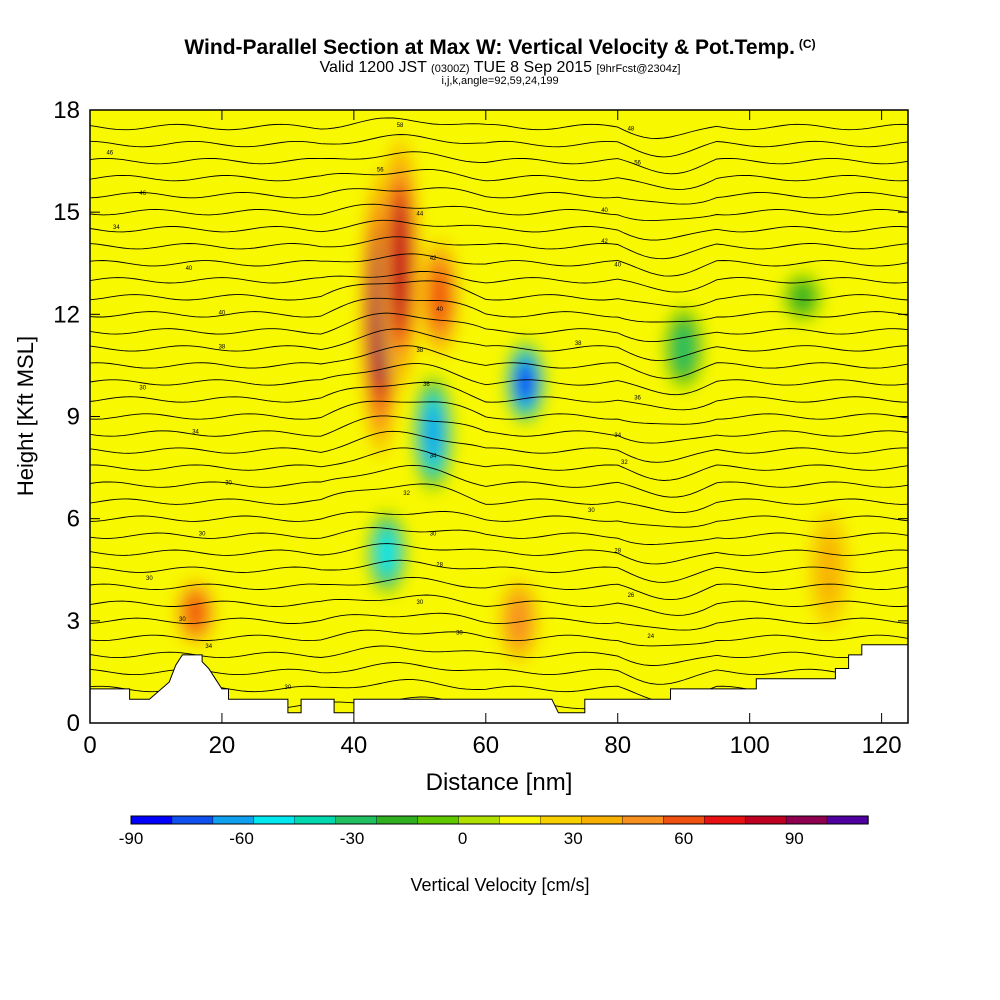  I want to click on isentrope-label: 44, so click(419, 215).